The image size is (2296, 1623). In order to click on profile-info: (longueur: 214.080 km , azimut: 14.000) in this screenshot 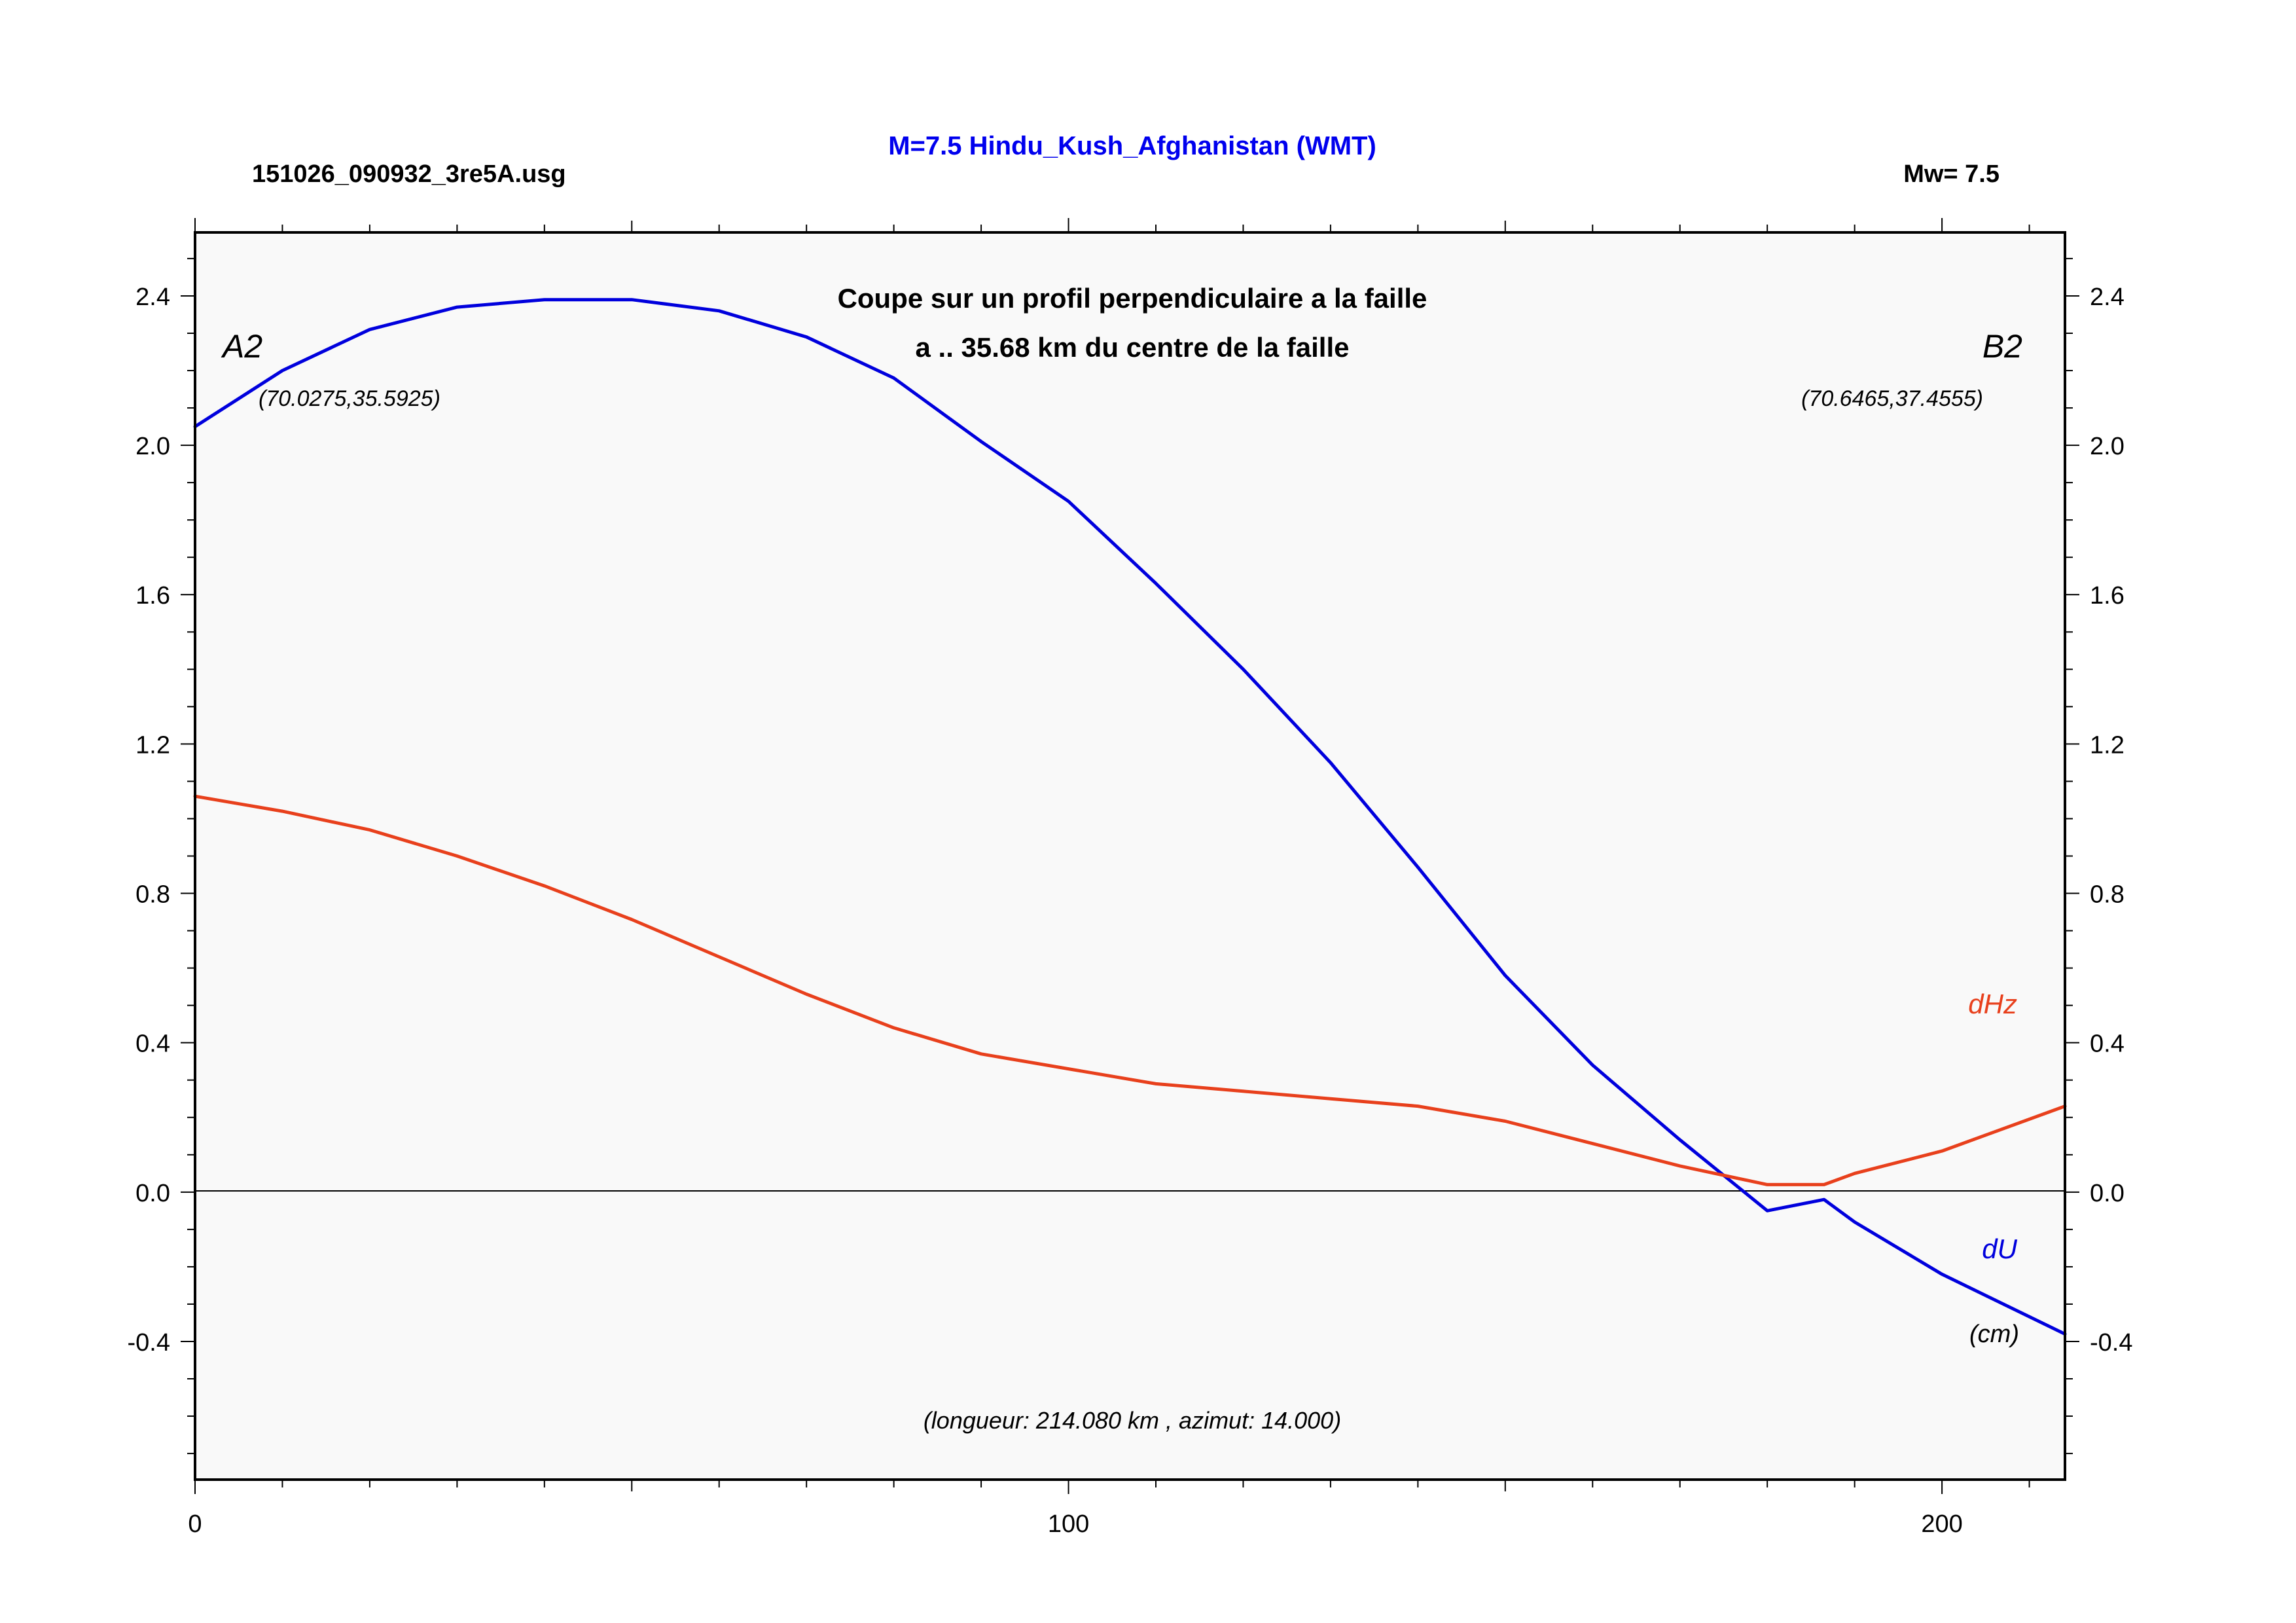, I will do `click(1132, 1420)`.